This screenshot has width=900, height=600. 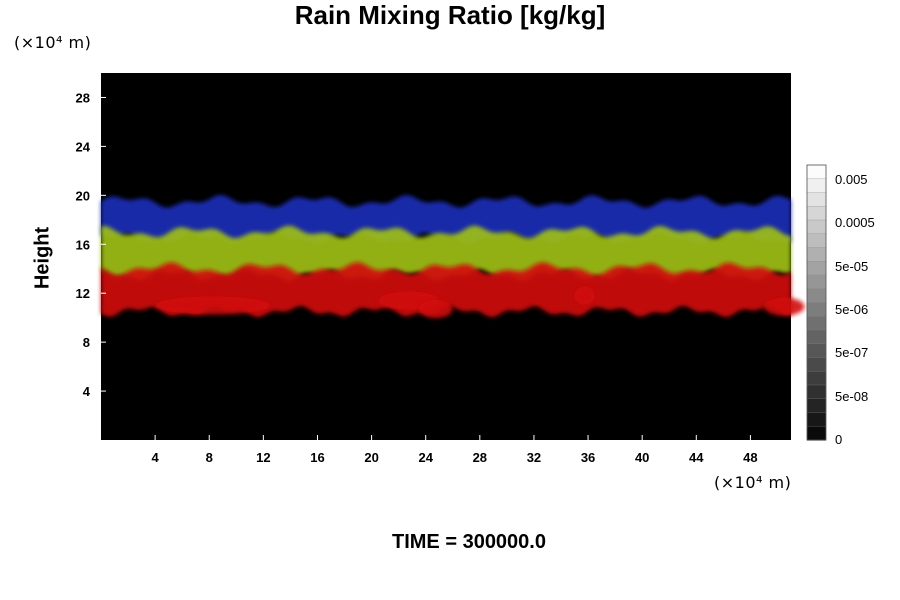 I want to click on band-blue, so click(x=446, y=219).